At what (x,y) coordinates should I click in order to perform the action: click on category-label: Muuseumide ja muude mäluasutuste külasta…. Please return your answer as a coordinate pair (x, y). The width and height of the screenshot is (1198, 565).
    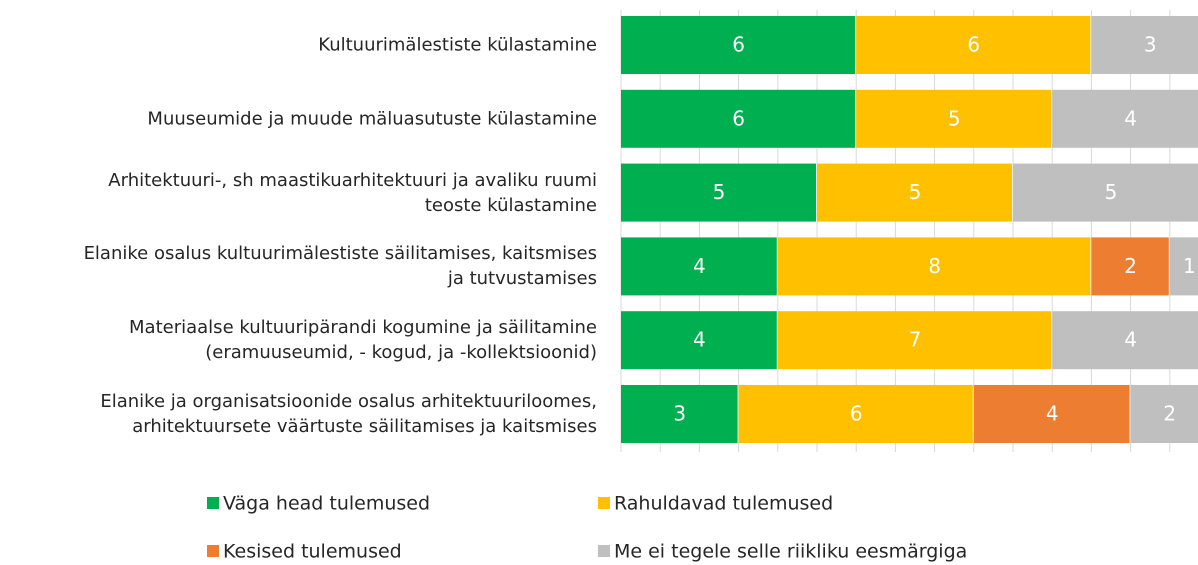
    Looking at the image, I should click on (372, 119).